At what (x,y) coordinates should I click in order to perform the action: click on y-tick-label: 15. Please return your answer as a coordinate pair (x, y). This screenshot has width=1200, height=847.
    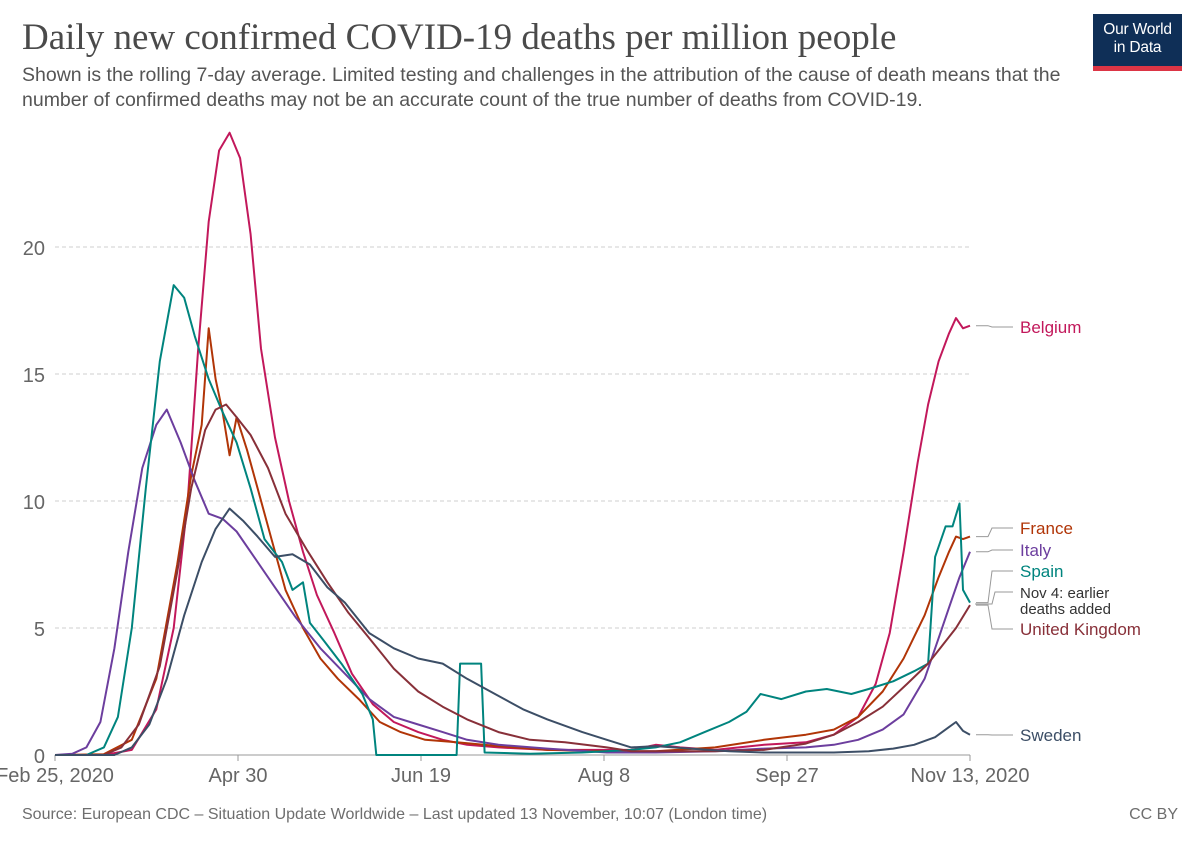
    Looking at the image, I should click on (34, 376).